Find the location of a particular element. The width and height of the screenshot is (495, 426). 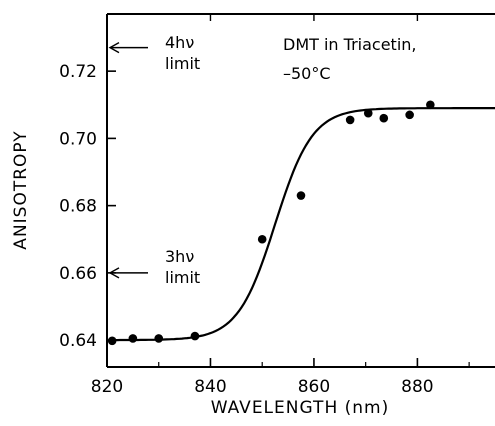

y-tick-label: 0.72 is located at coordinates (78, 72).